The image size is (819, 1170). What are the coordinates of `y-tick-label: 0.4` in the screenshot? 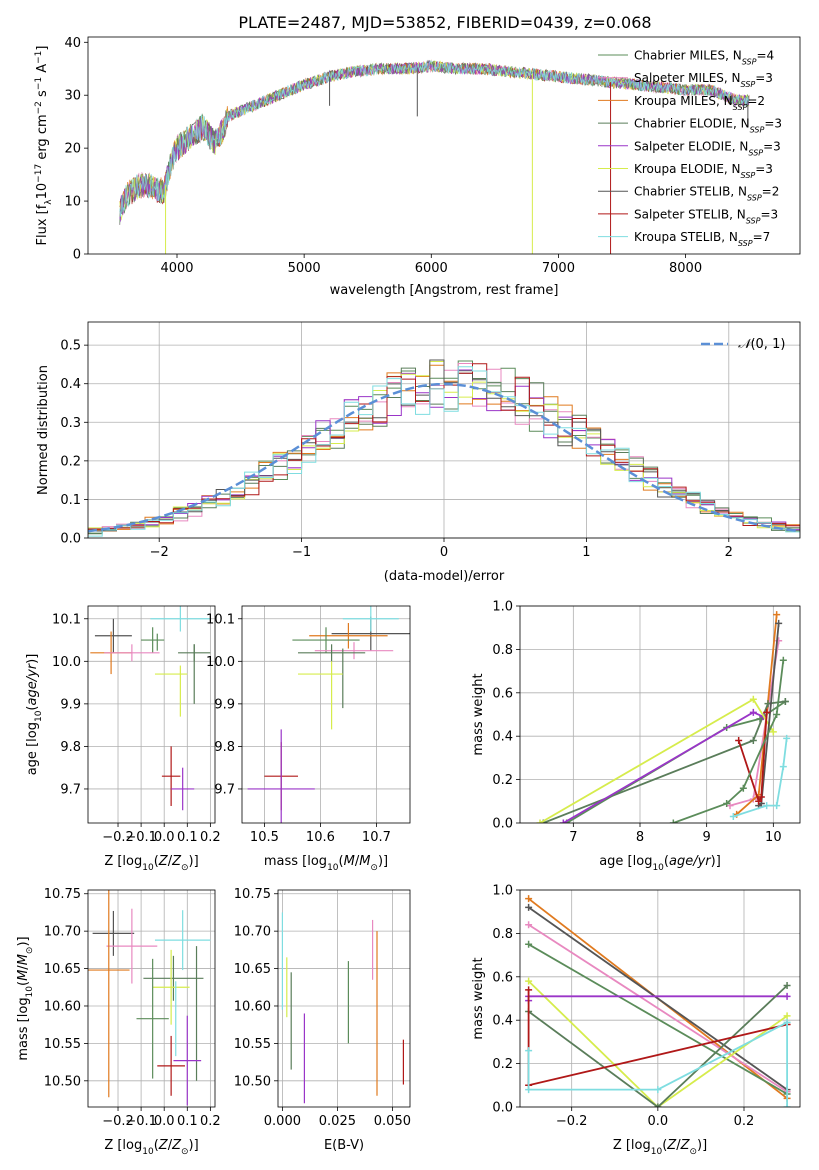 It's located at (70, 384).